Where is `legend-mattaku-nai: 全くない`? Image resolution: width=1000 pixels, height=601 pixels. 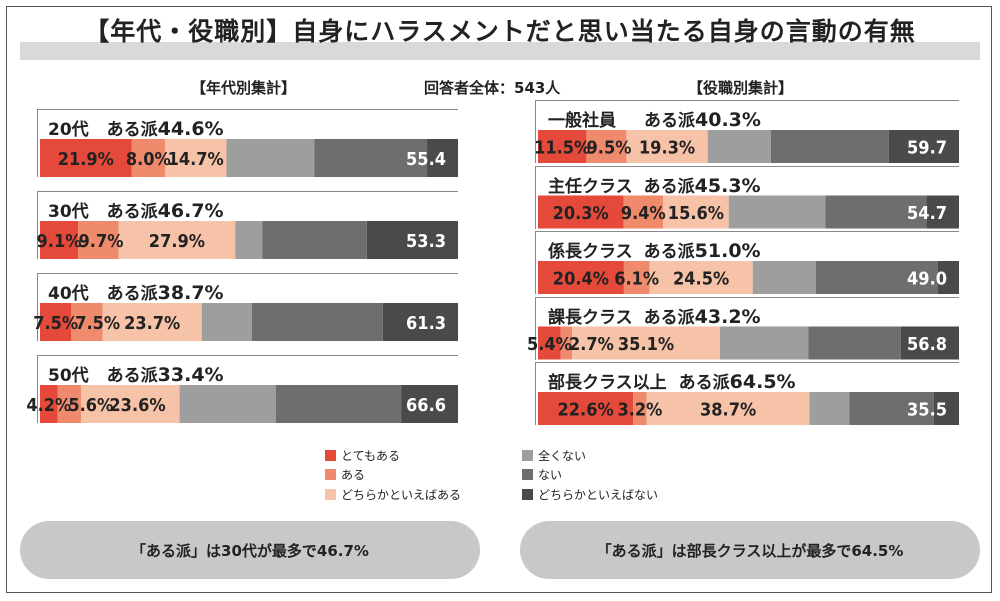 legend-mattaku-nai: 全くない is located at coordinates (554, 455).